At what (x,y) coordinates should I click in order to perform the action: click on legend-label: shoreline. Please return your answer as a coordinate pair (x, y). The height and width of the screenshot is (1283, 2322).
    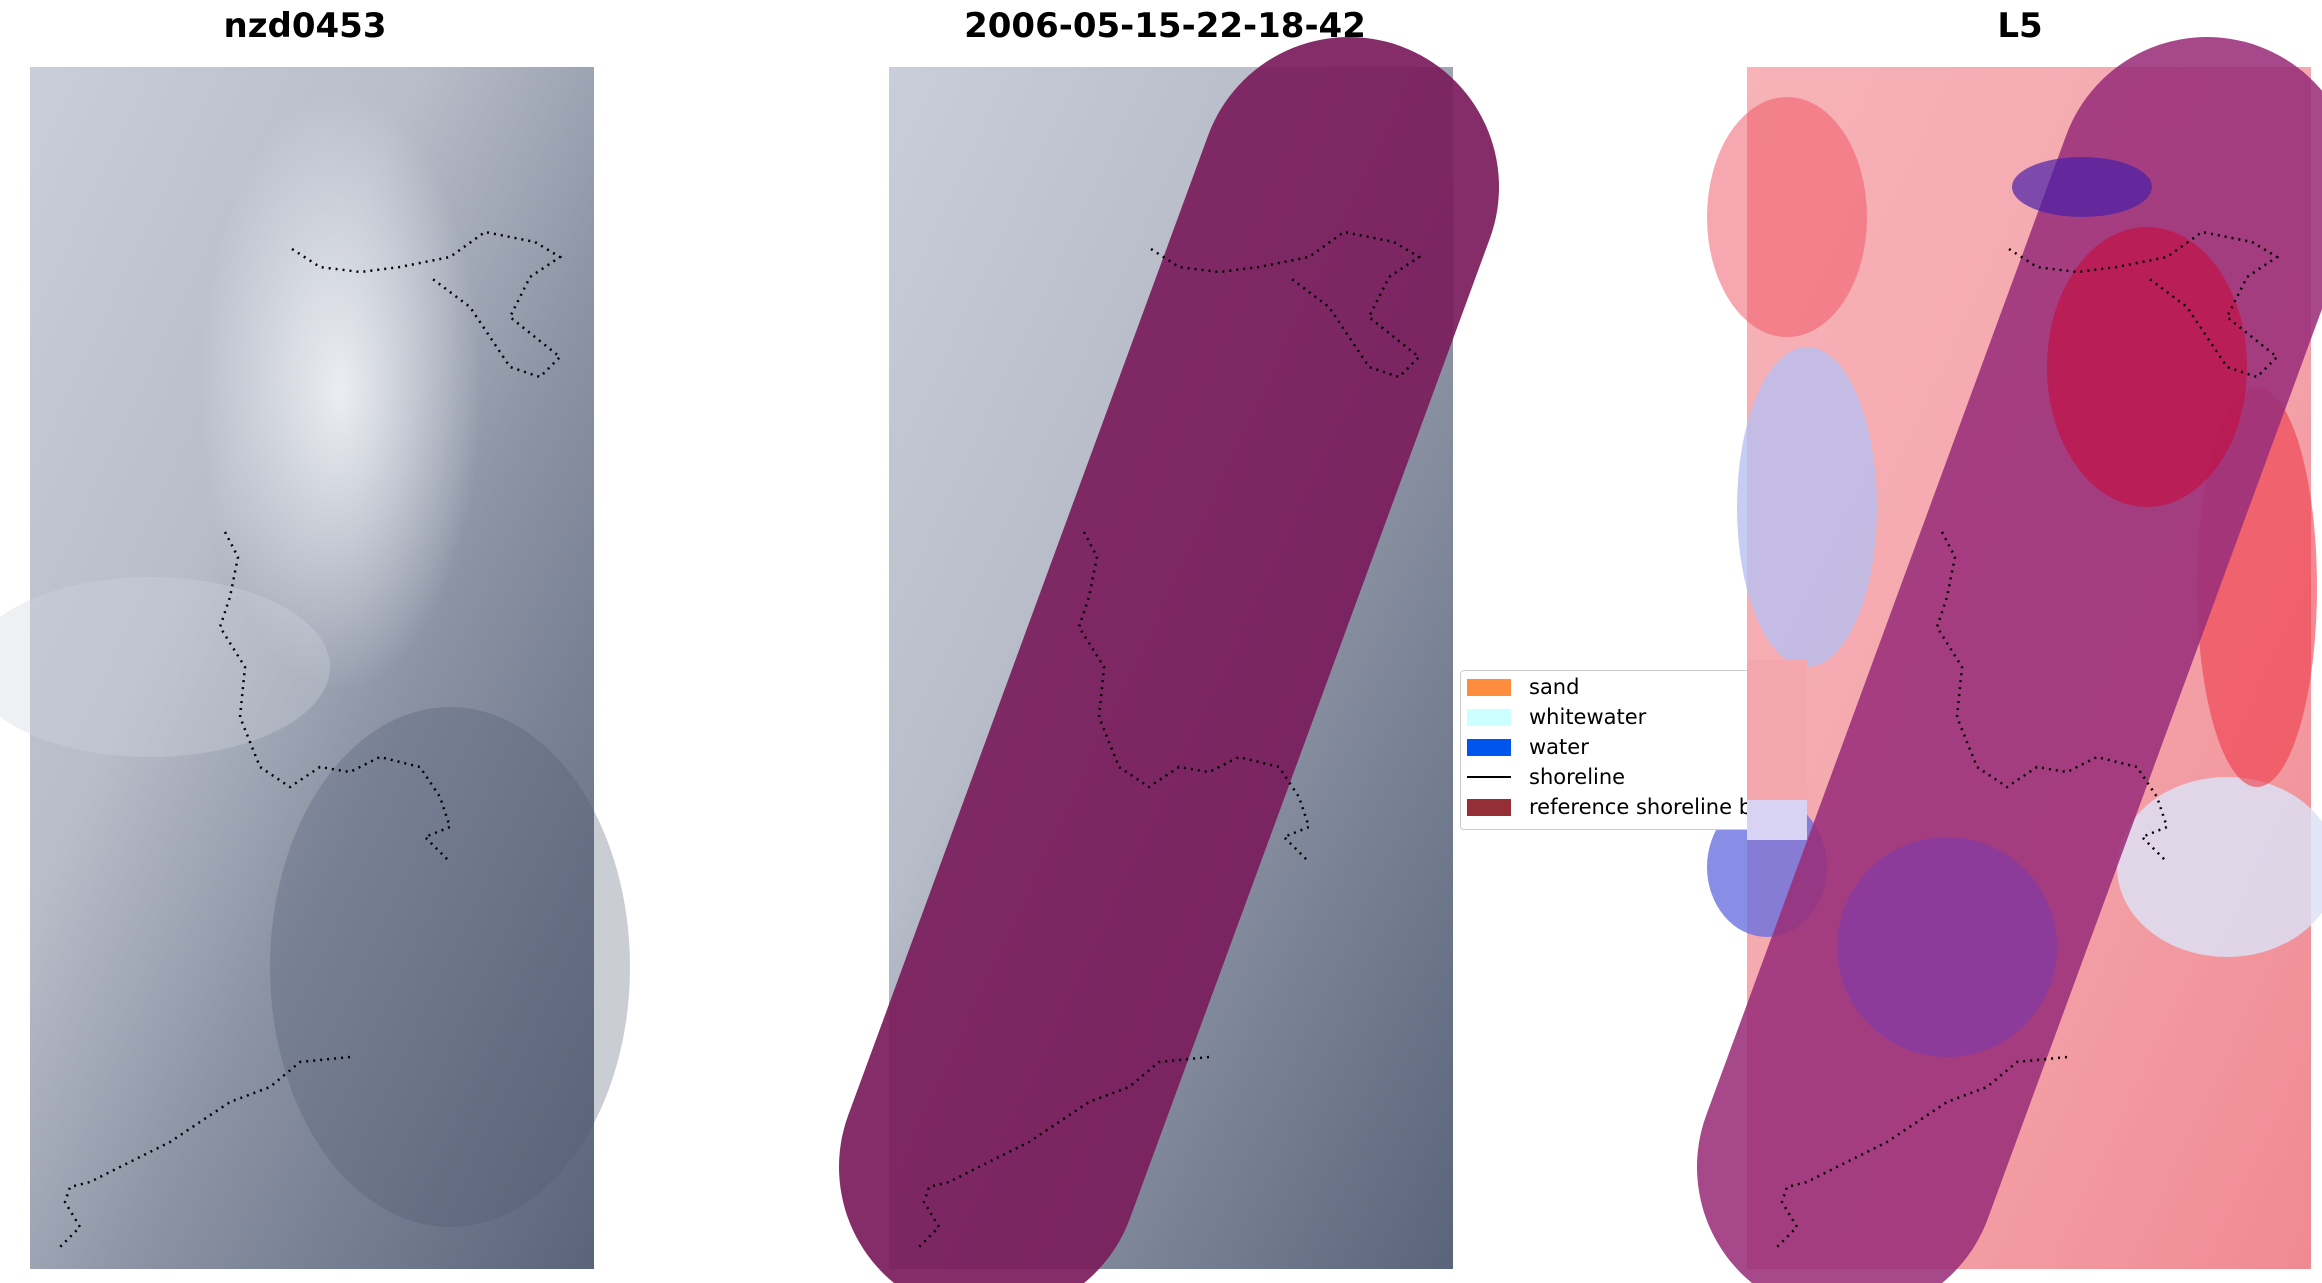
    Looking at the image, I should click on (1577, 777).